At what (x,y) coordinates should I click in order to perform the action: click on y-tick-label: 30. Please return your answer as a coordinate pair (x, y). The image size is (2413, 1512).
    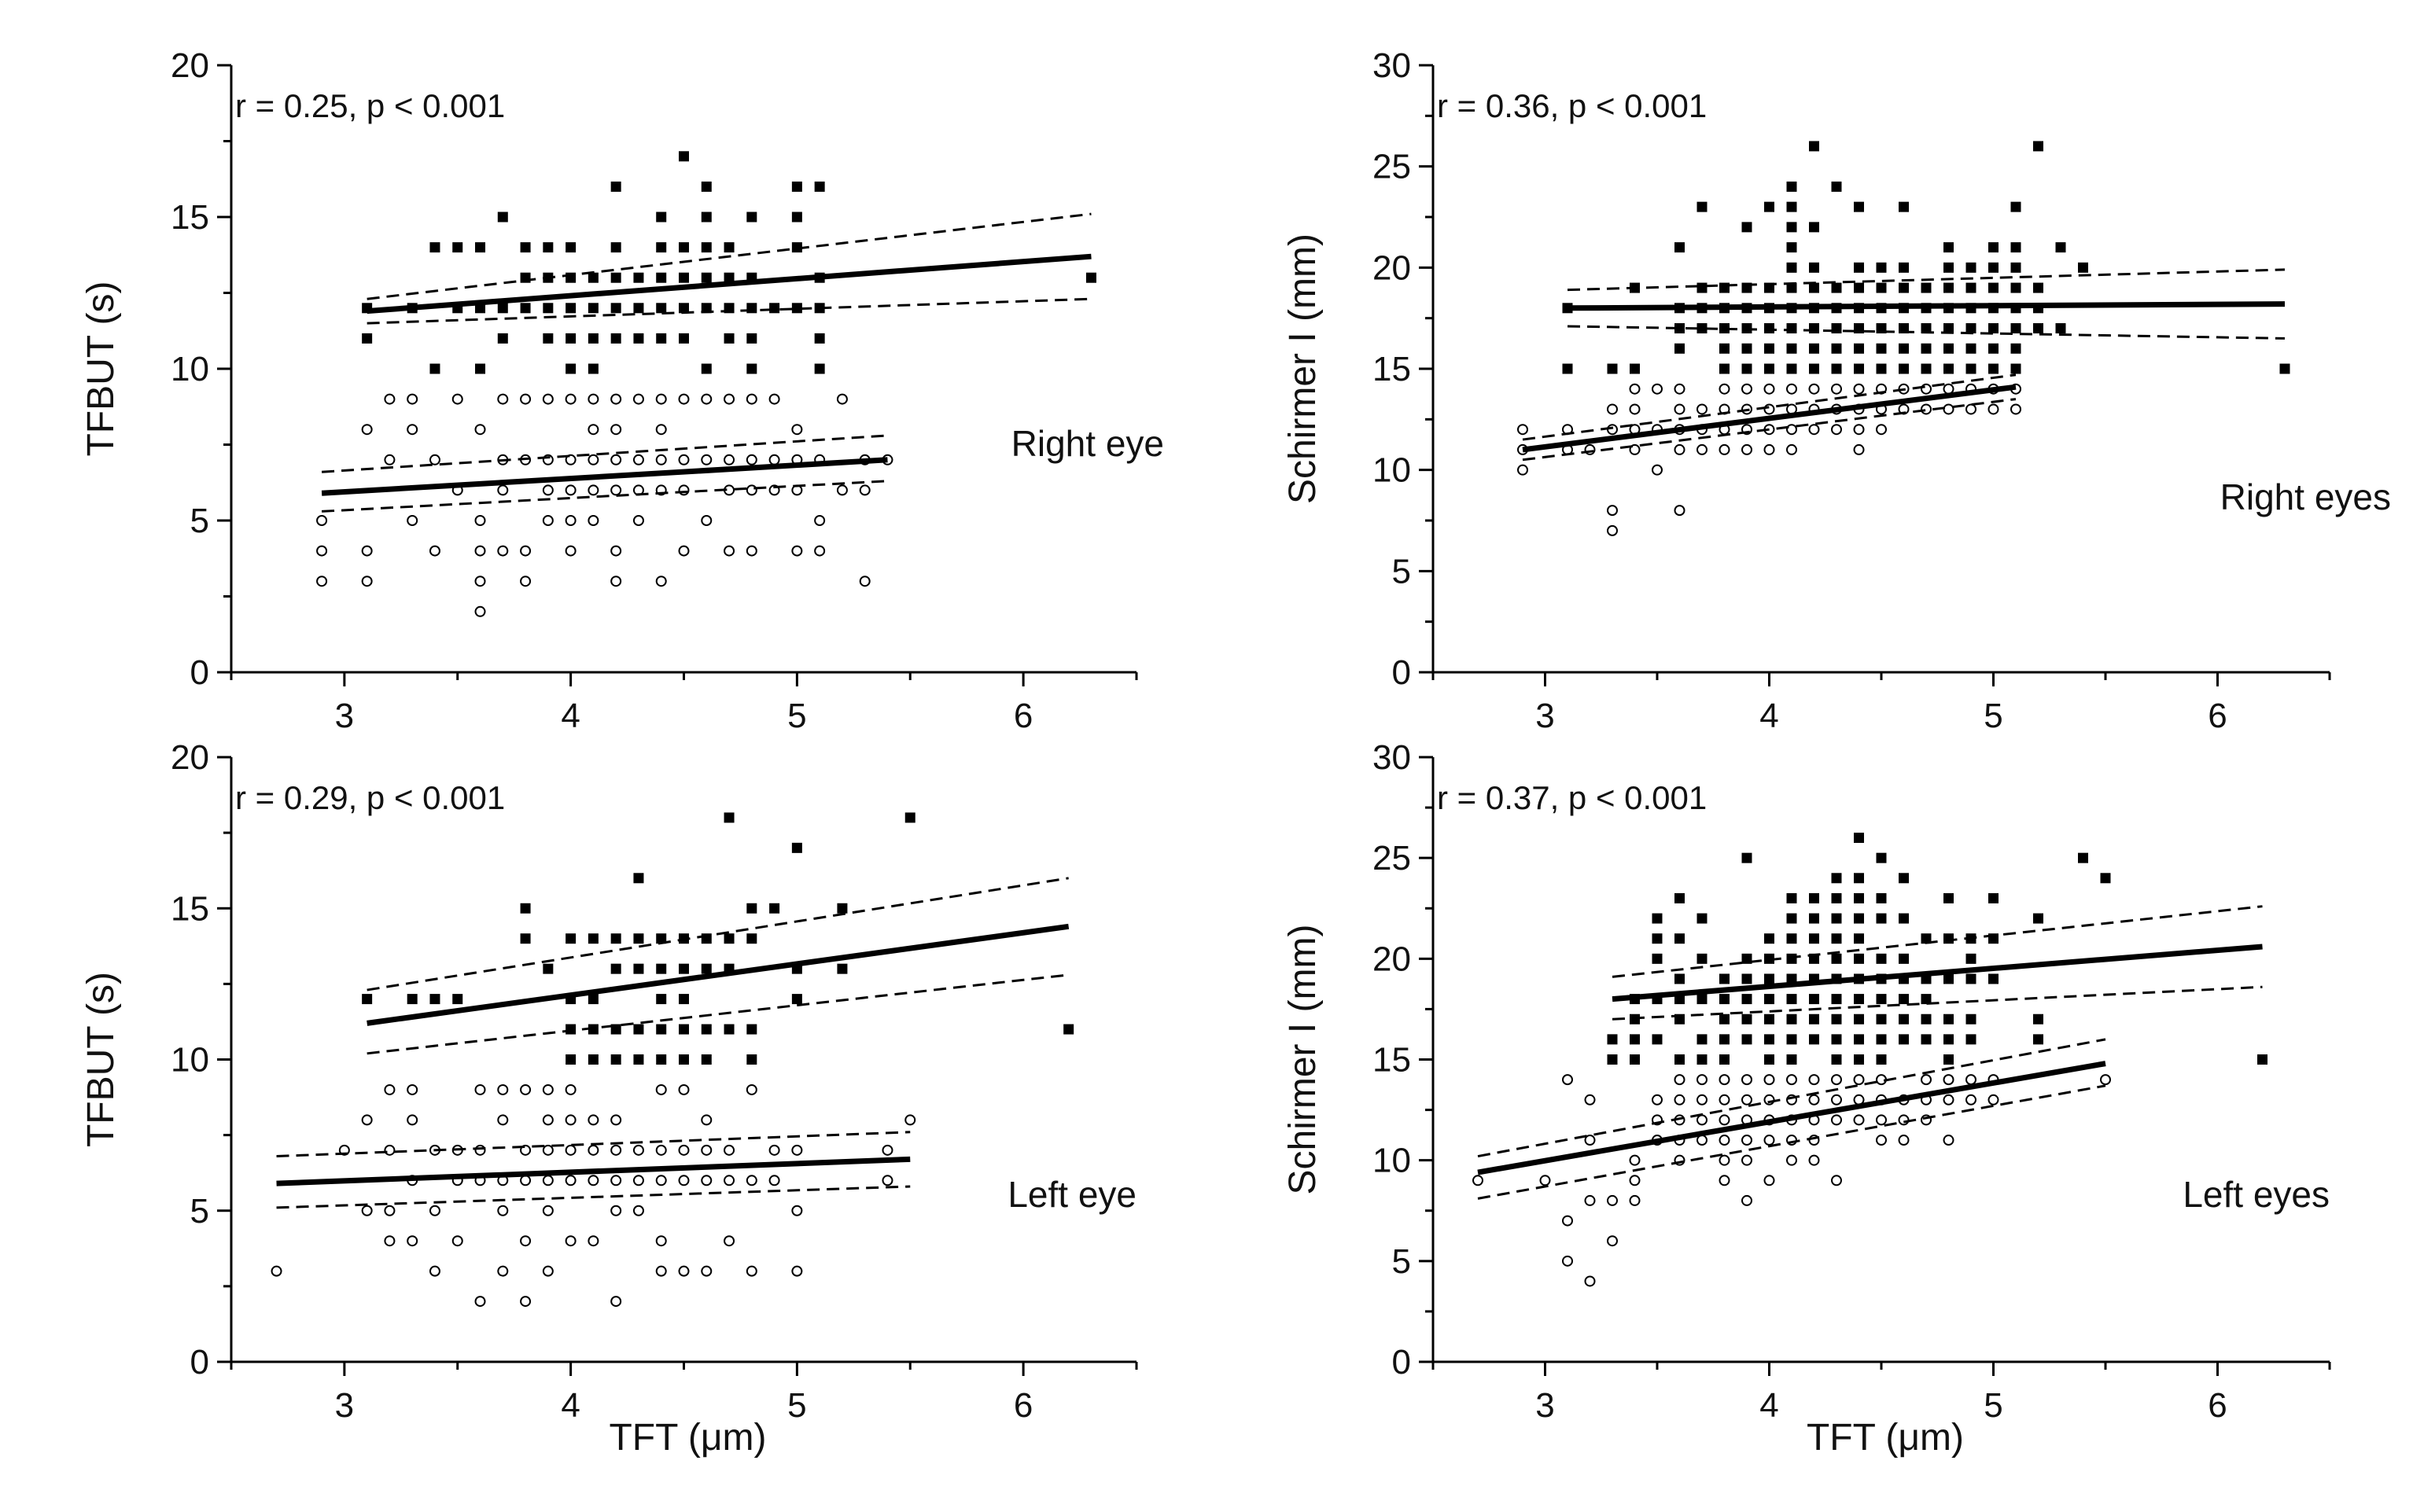
    Looking at the image, I should click on (1391, 757).